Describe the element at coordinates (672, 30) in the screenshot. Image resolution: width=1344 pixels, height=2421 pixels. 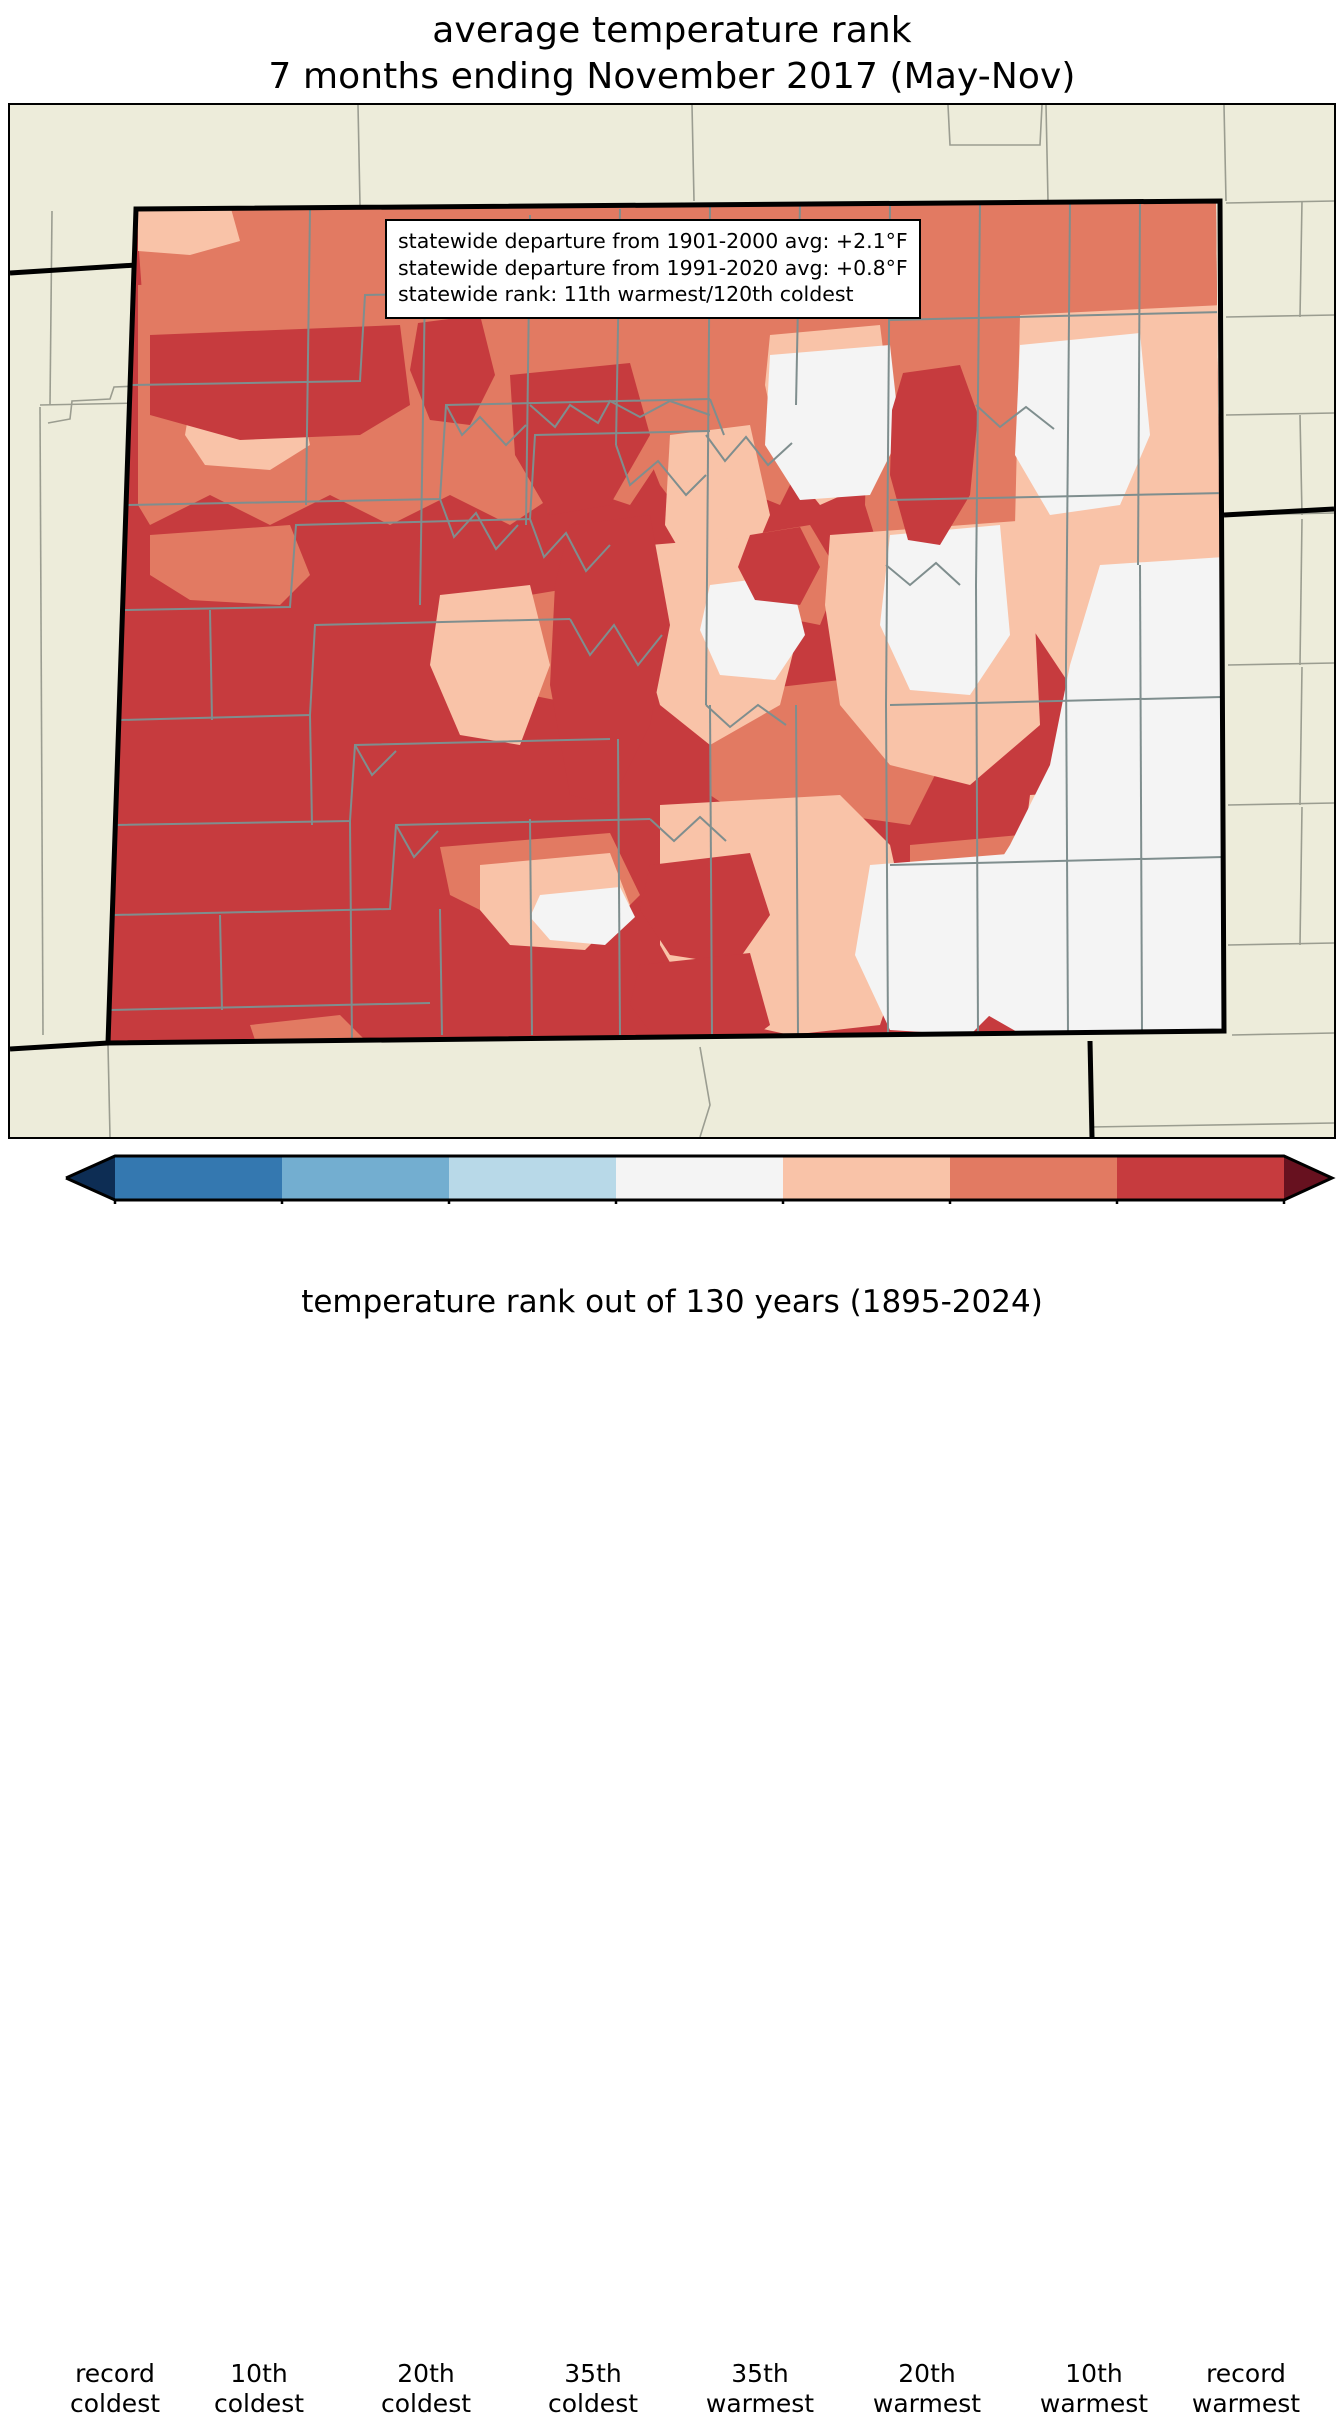
I see `title-line-1: average temperature rank` at that location.